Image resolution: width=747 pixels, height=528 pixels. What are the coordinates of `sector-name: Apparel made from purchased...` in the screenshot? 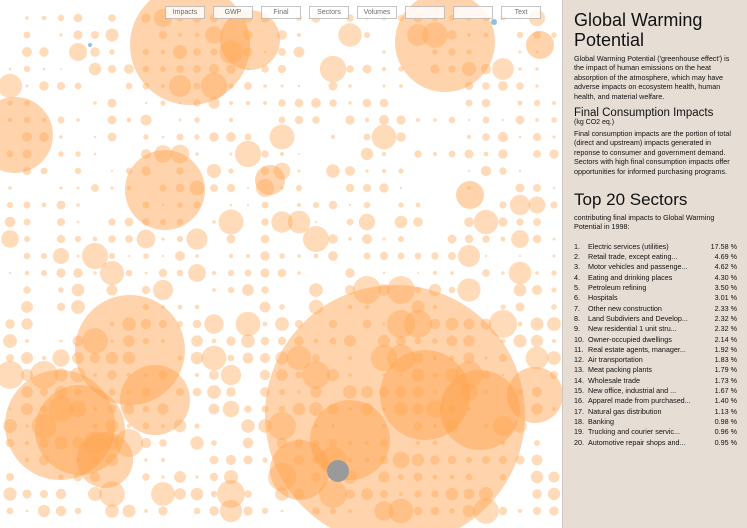 It's located at (639, 401).